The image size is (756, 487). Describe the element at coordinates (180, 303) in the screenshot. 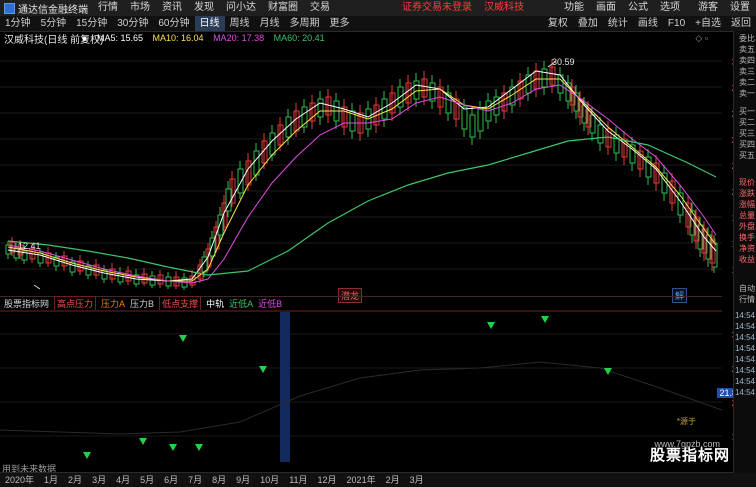

I see `indicator-seg-low-support: 低点支撑` at that location.